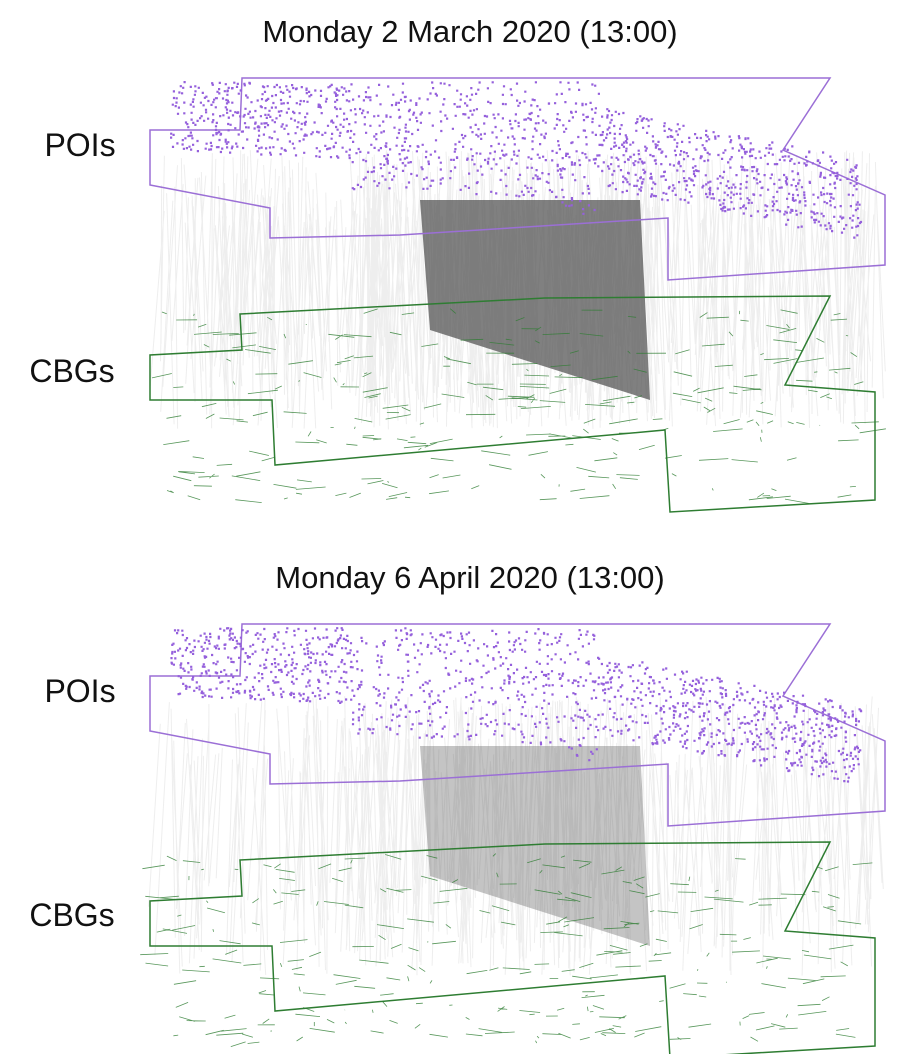 This screenshot has width=899, height=1054. Describe the element at coordinates (469, 31) in the screenshot. I see `panel-title: Monday 2 March 2020 (13:00)` at that location.